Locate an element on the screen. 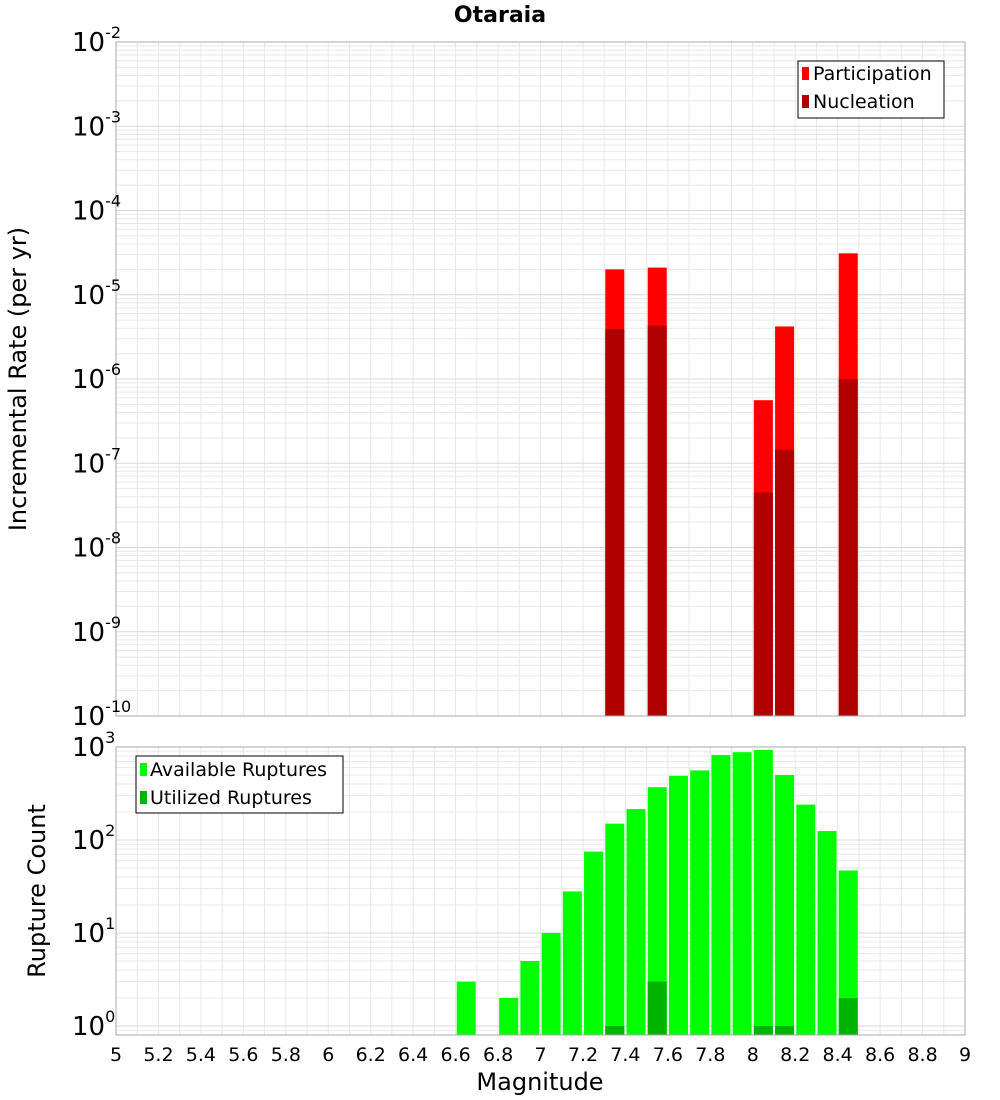 The image size is (1000, 1100). legend-label-participation: Participation is located at coordinates (872, 74).